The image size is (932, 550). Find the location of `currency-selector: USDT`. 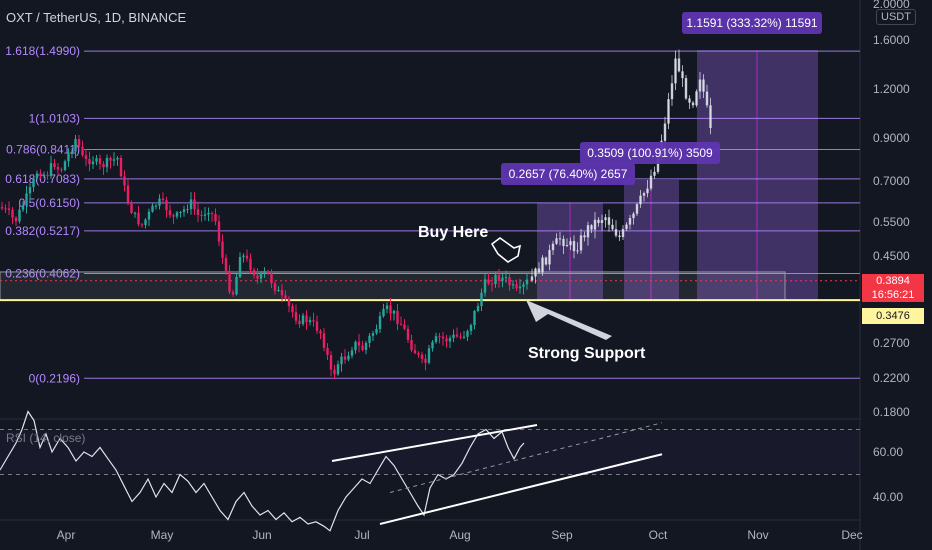

currency-selector: USDT is located at coordinates (896, 17).